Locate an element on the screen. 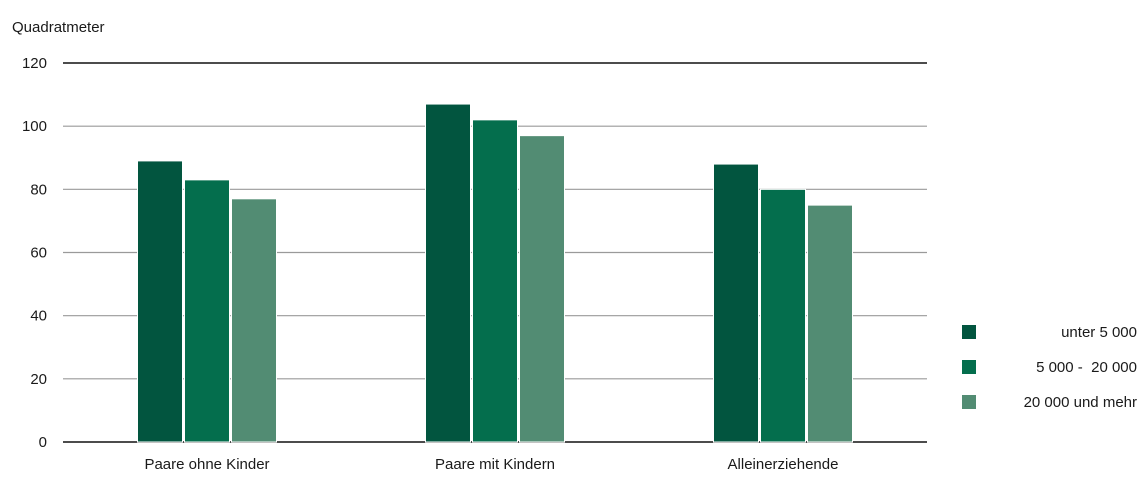 The width and height of the screenshot is (1140, 480). y-tick-label: 40 is located at coordinates (38, 316).